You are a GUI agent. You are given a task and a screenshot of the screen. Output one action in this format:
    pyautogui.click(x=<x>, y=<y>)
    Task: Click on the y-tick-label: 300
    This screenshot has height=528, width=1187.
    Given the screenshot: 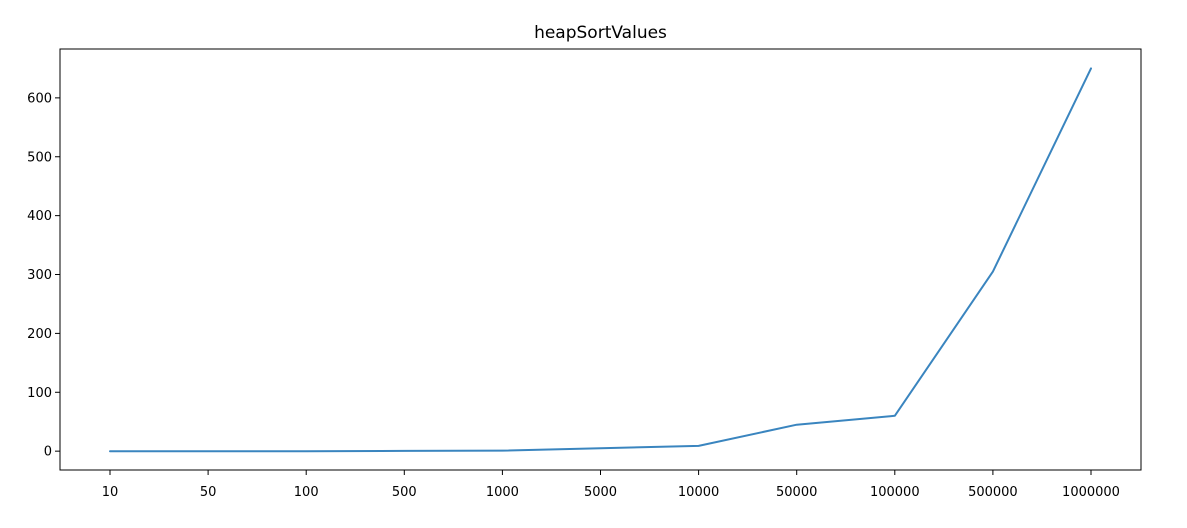 What is the action you would take?
    pyautogui.click(x=39, y=275)
    